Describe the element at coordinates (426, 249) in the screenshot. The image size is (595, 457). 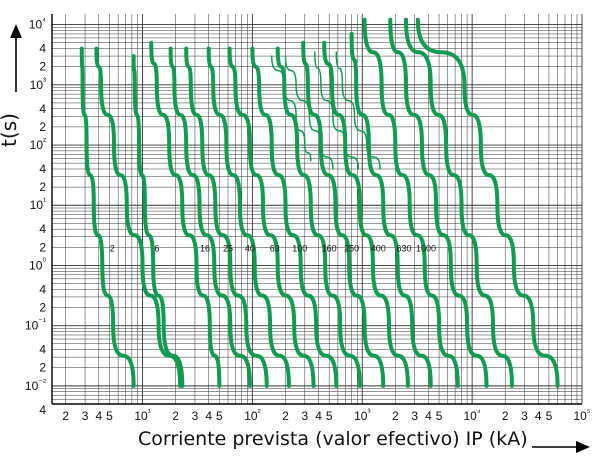
I see `rating-label: 1000` at that location.